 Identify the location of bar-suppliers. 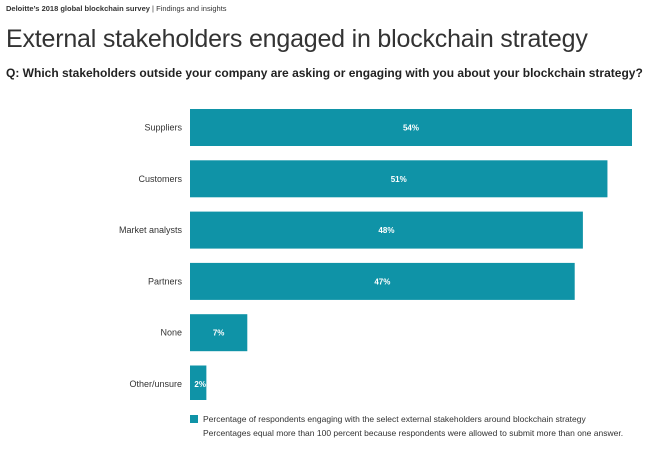
(411, 127).